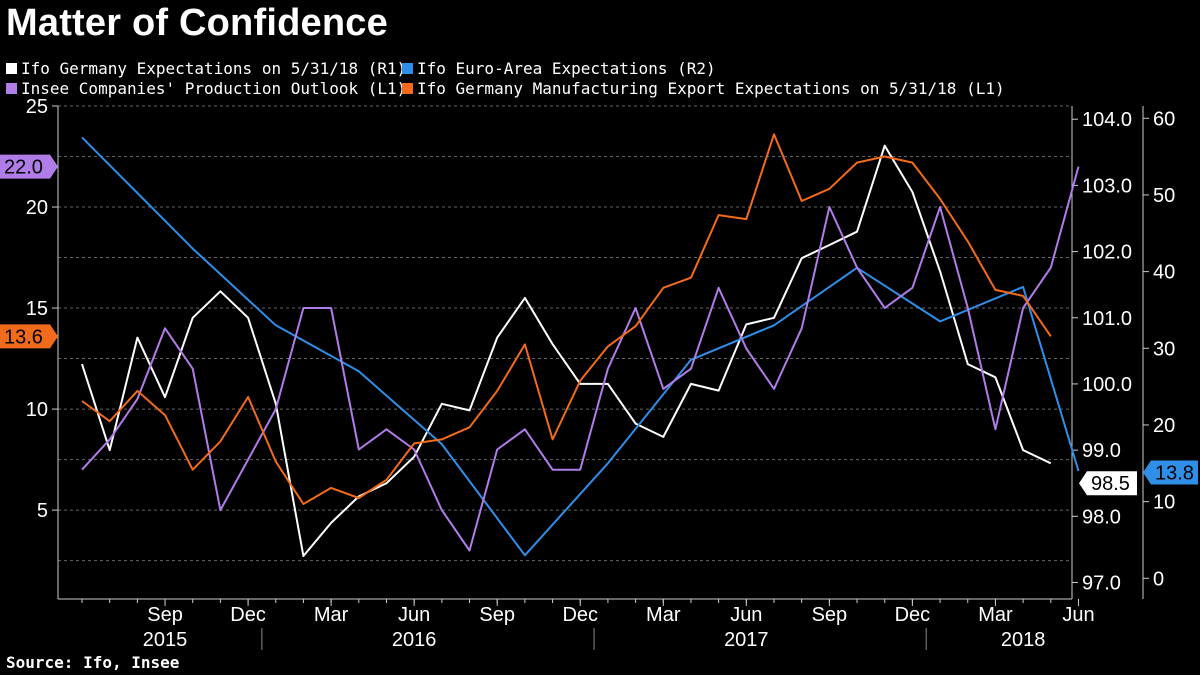 The height and width of the screenshot is (675, 1200). What do you see at coordinates (1107, 253) in the screenshot?
I see `right1-tick-label: 102.0` at bounding box center [1107, 253].